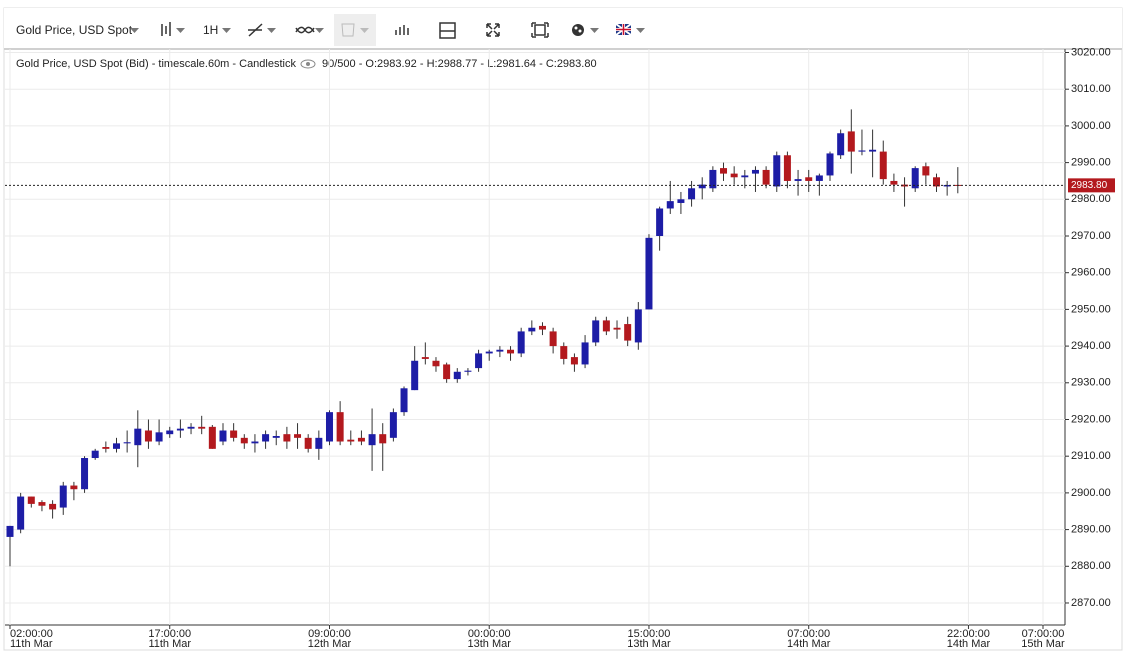 The image size is (1127, 653). Describe the element at coordinates (210, 30) in the screenshot. I see `interval-selector: 1H` at that location.